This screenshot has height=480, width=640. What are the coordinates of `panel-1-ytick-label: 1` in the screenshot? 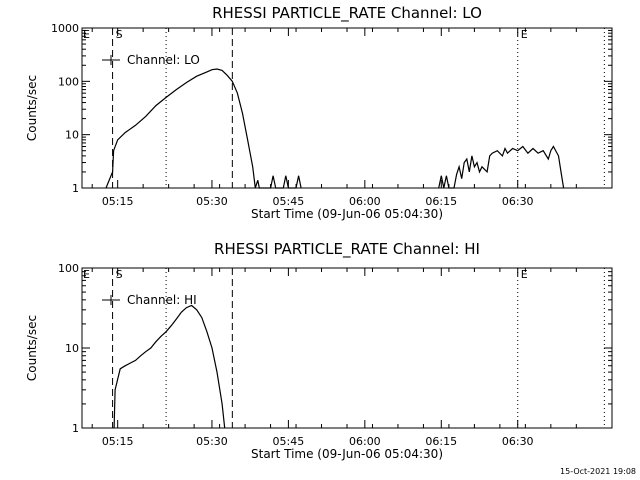 It's located at (75, 188).